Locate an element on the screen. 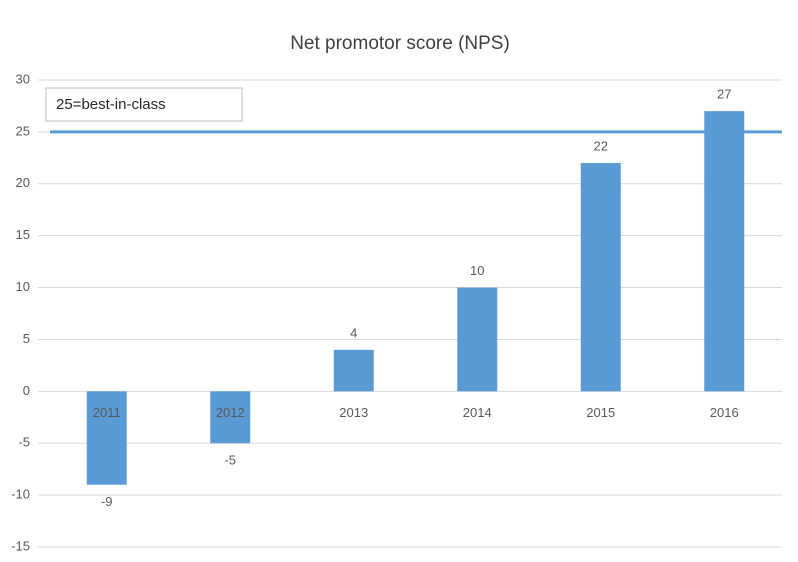 This screenshot has width=798, height=562. chart-title: Net promotor score (NPS) is located at coordinates (400, 43).